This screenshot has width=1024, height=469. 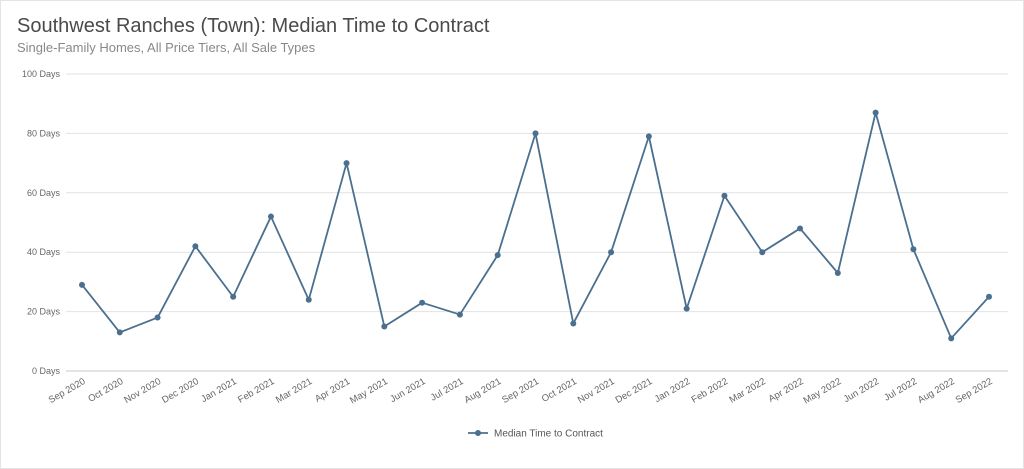 What do you see at coordinates (634, 391) in the screenshot?
I see `x-tick-label: Dec 2021` at bounding box center [634, 391].